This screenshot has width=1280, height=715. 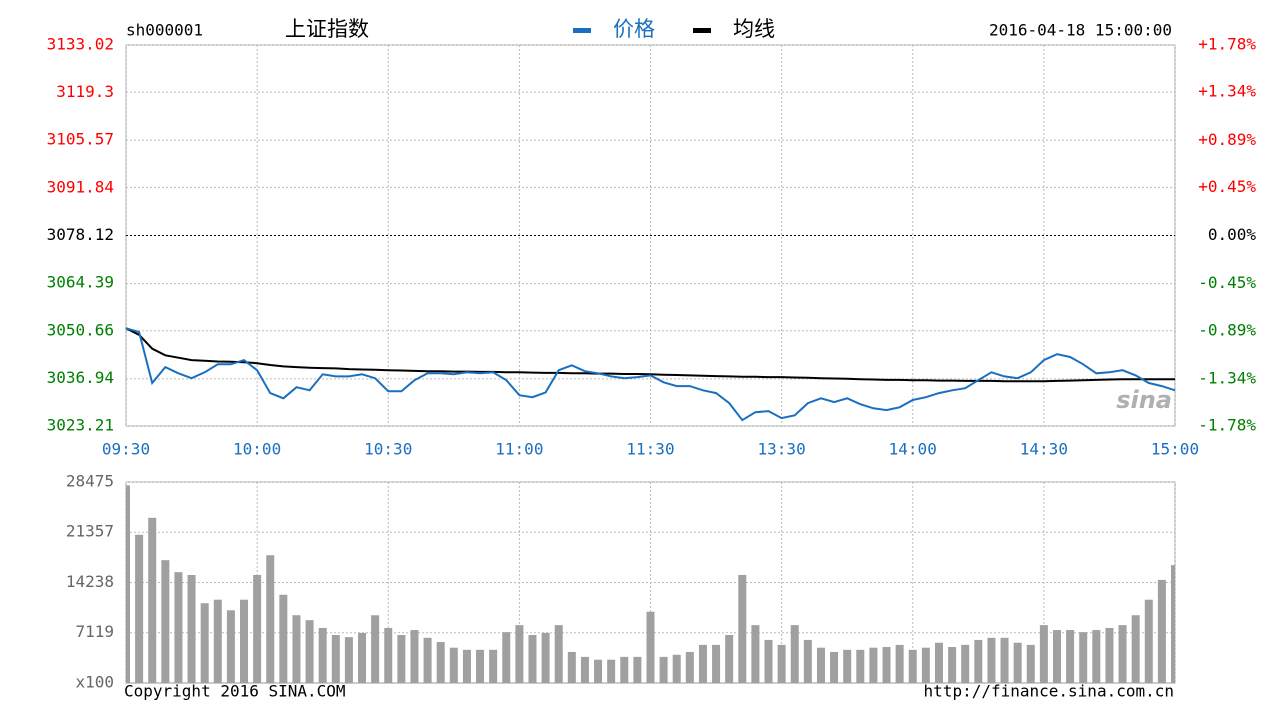 I want to click on x-tick-label: 10:00, so click(x=257, y=449).